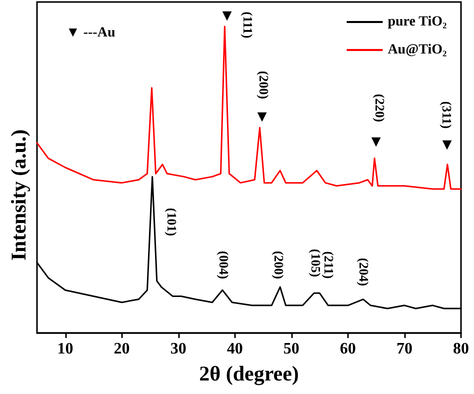  What do you see at coordinates (364, 272) in the screenshot?
I see `annotation: (204)` at bounding box center [364, 272].